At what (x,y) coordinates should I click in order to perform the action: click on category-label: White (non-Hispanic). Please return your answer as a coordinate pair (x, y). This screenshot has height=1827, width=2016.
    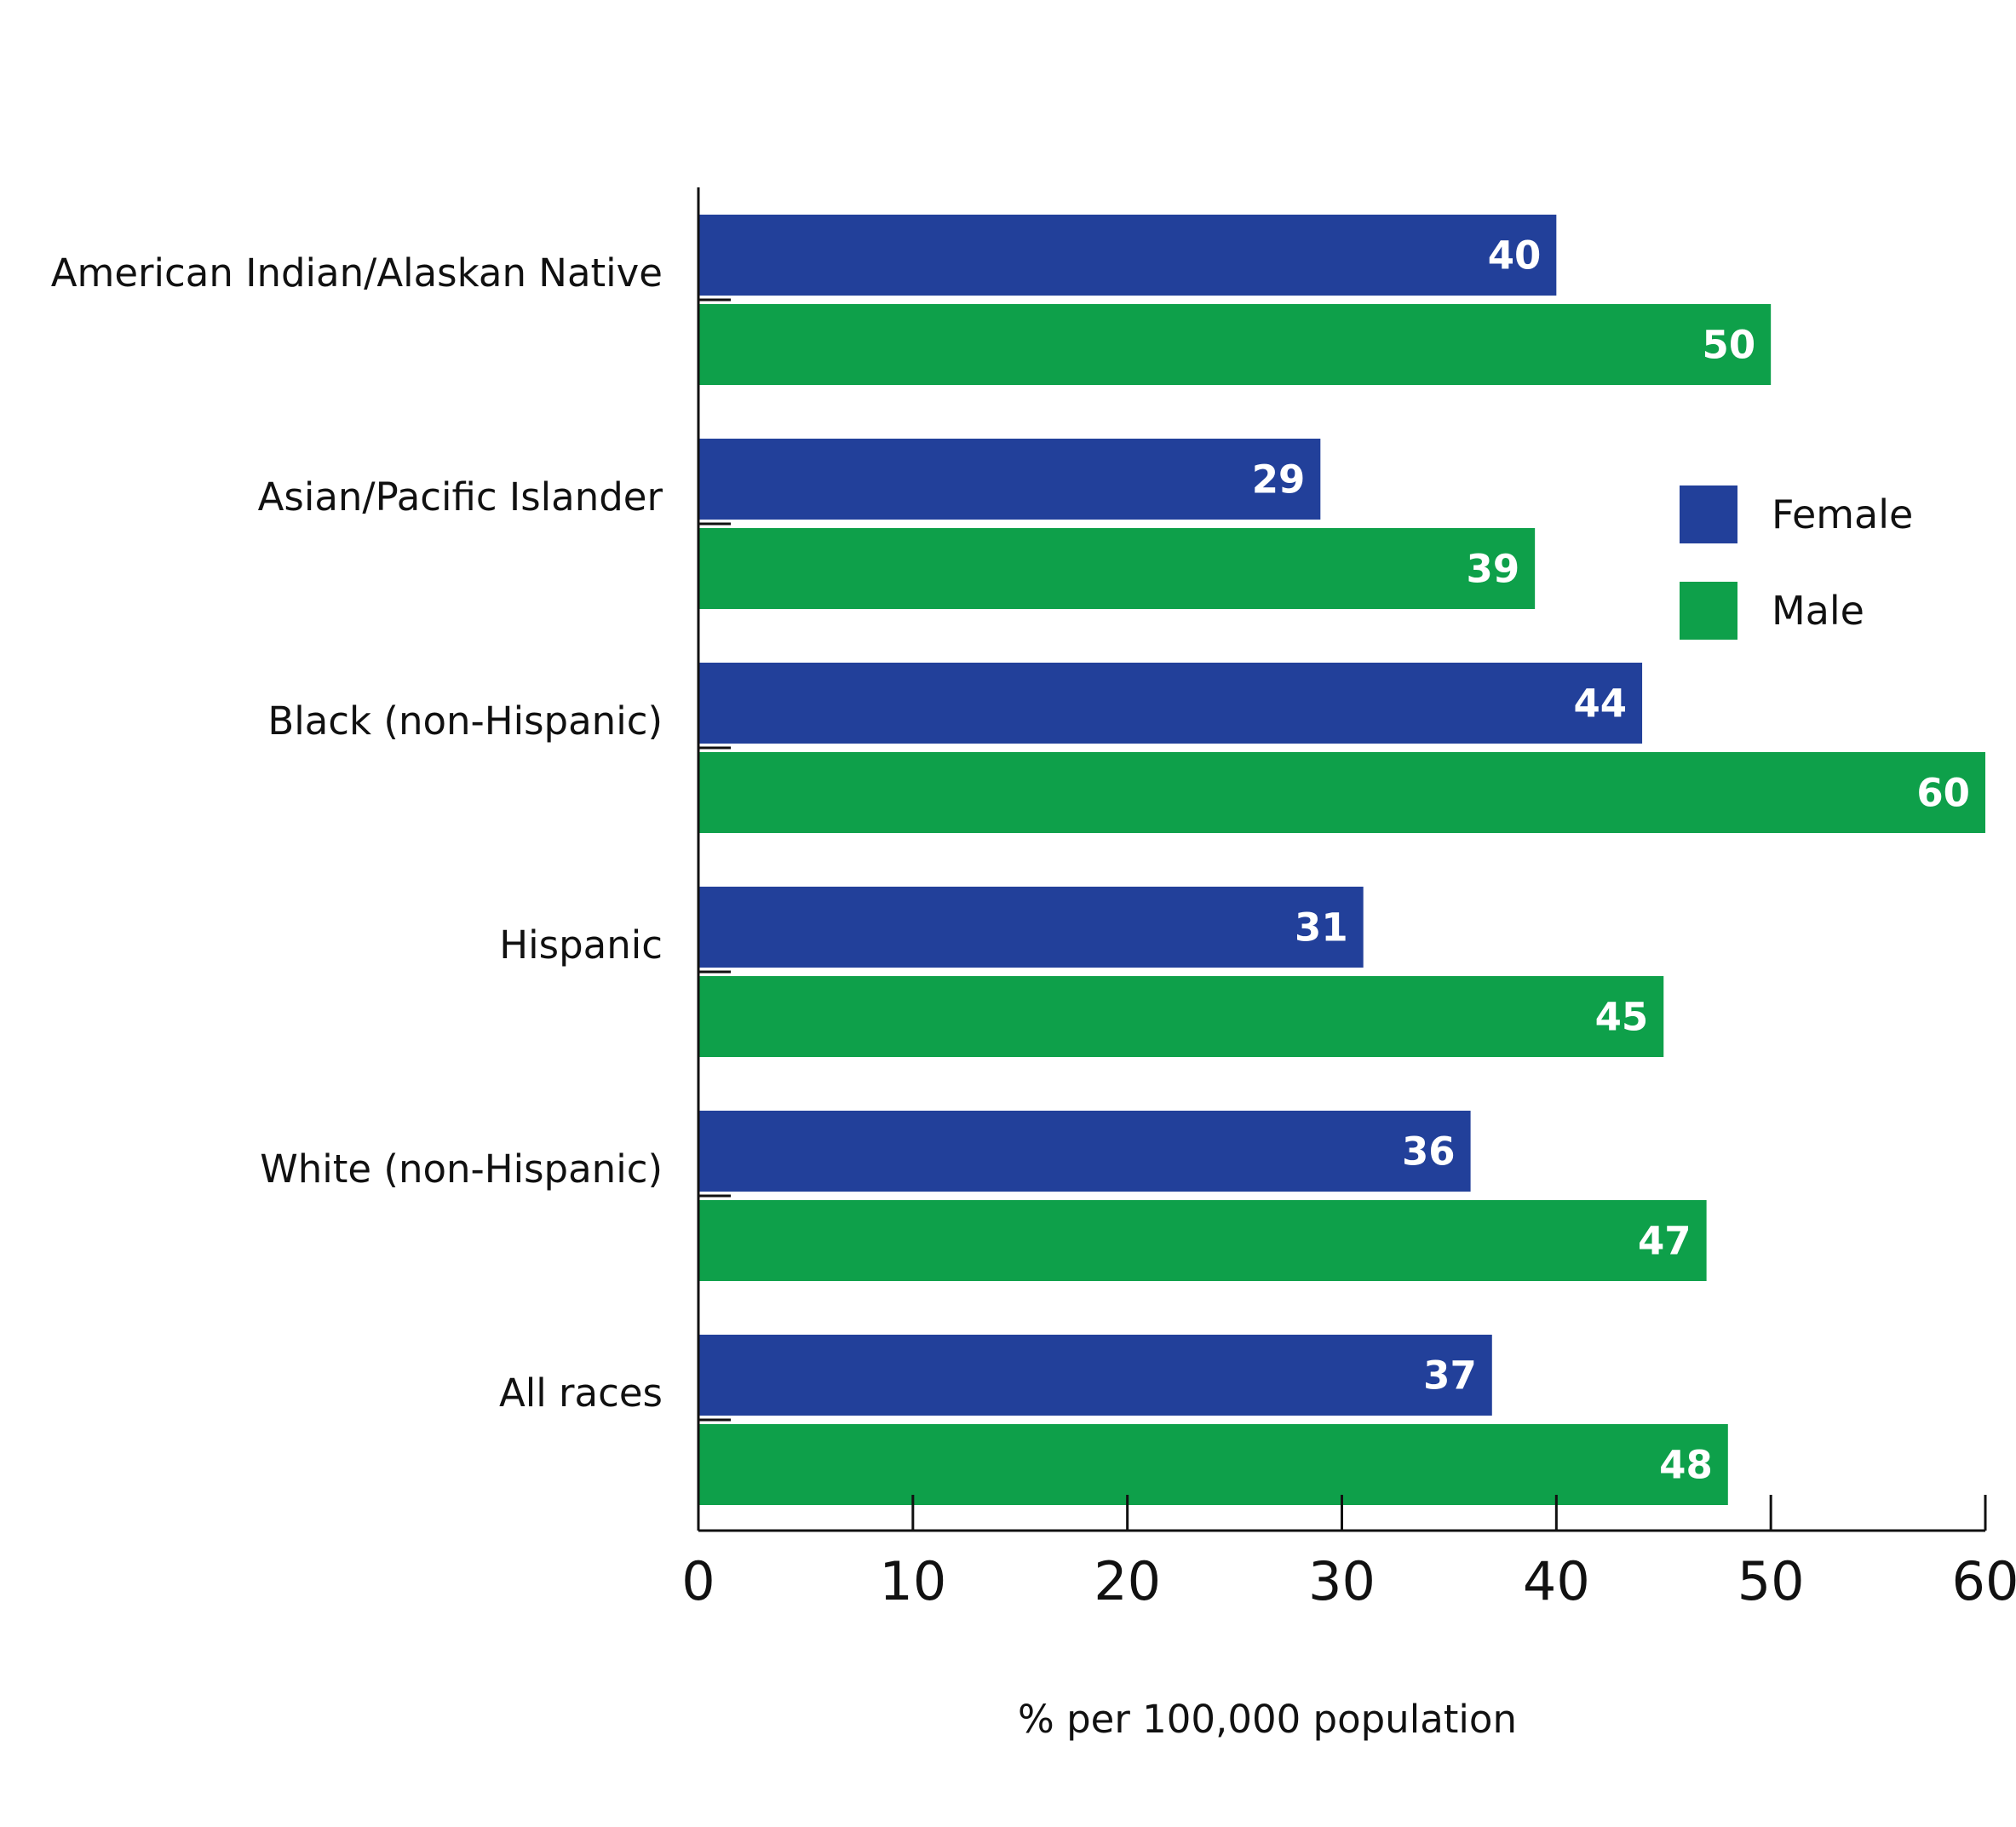
    Looking at the image, I should click on (461, 1169).